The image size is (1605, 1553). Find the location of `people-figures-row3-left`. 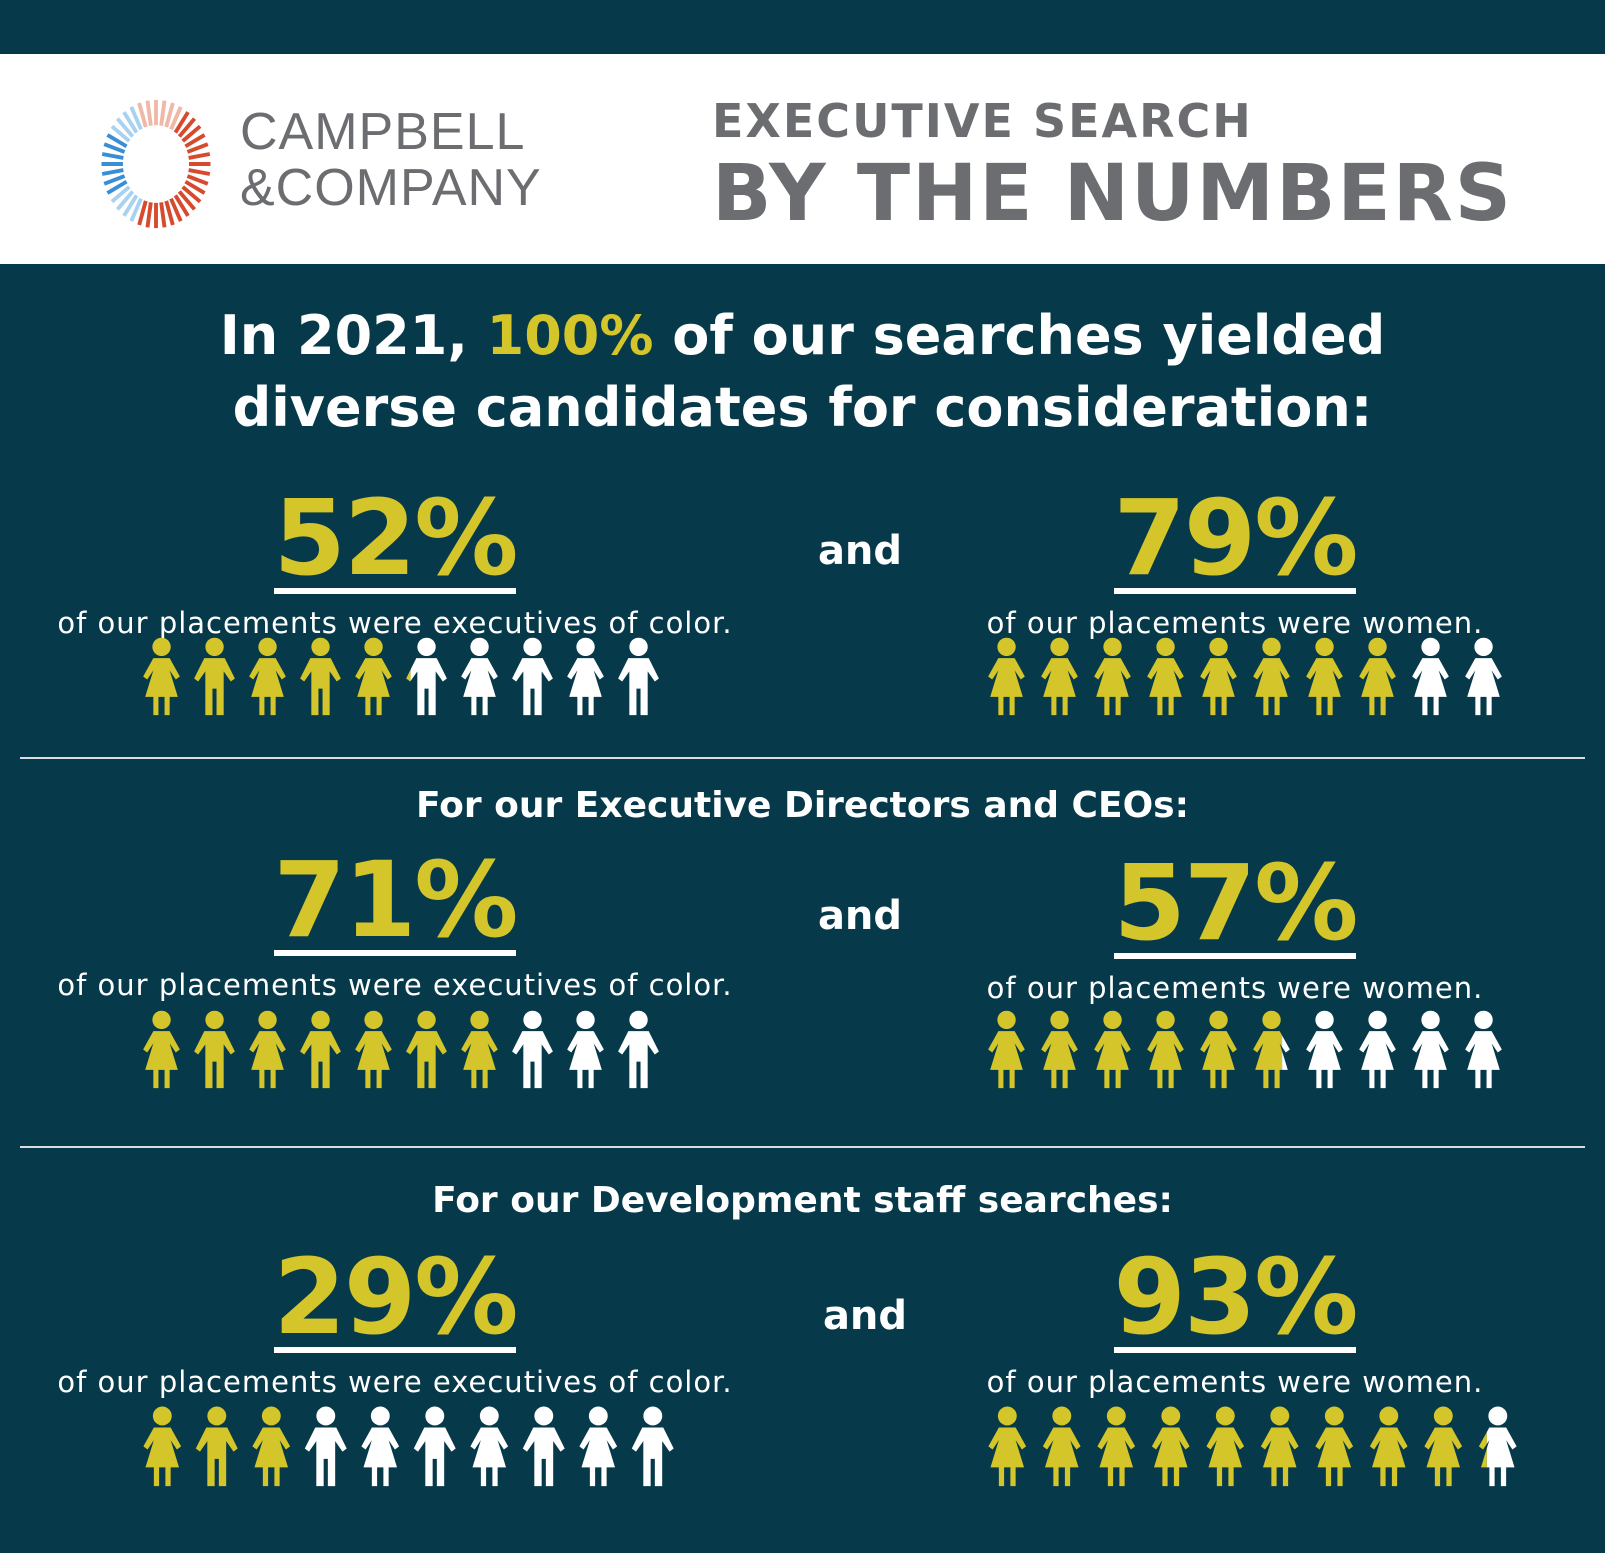

people-figures-row3-left is located at coordinates (408, 1446).